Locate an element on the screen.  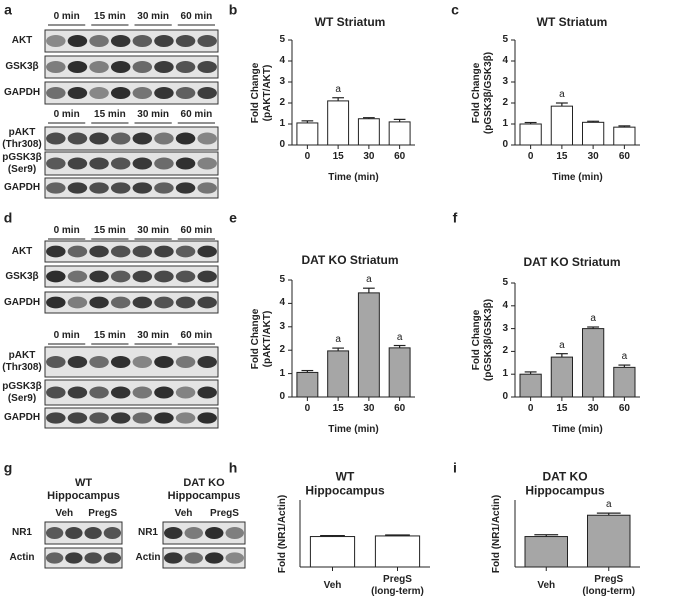
blot-column-label: Veh is located at coordinates (183, 513).